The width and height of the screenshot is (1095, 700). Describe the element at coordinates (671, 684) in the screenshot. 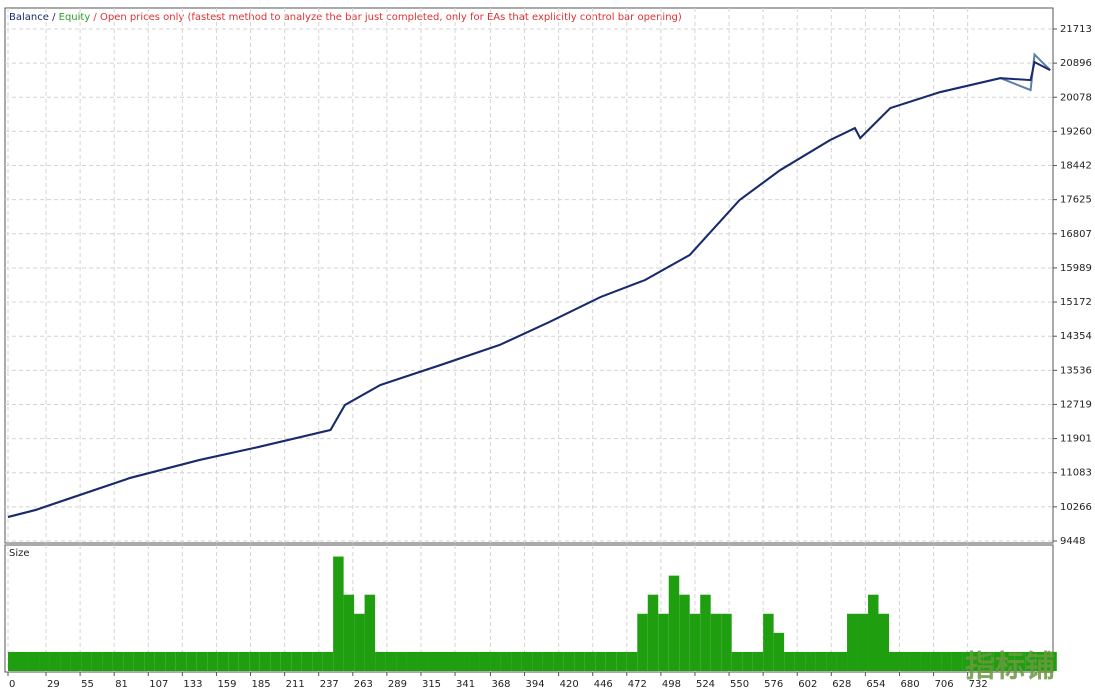

I see `x-tick-label: 498` at that location.